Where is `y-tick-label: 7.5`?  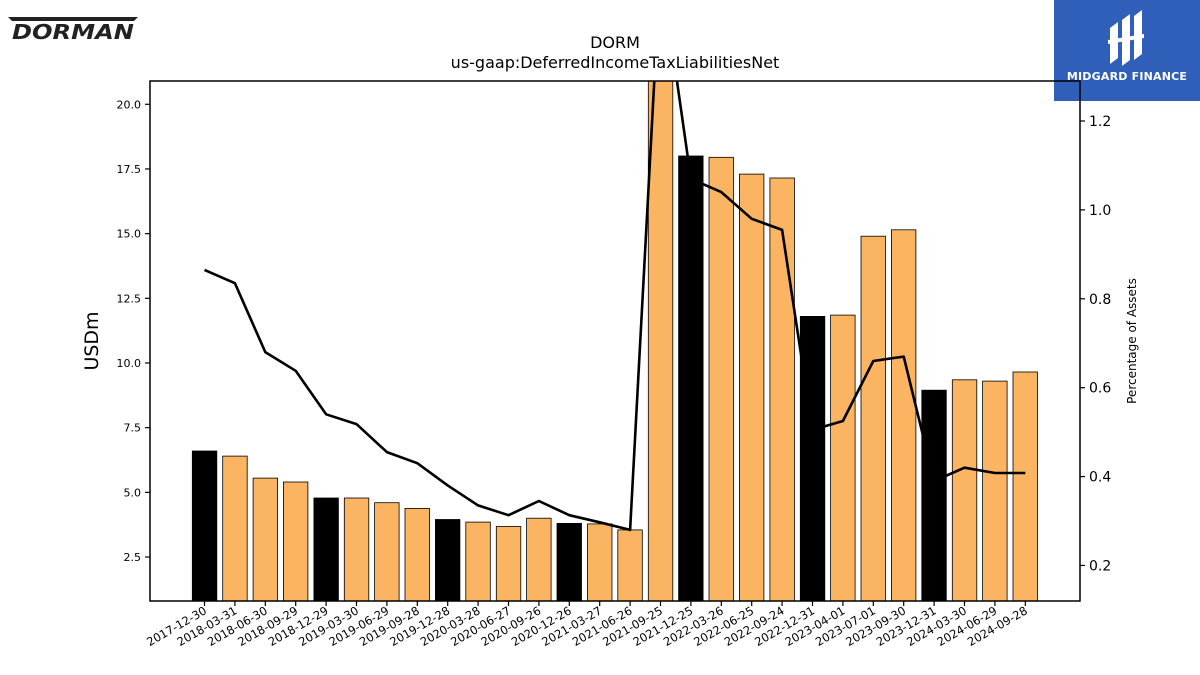
y-tick-label: 7.5 is located at coordinates (133, 428).